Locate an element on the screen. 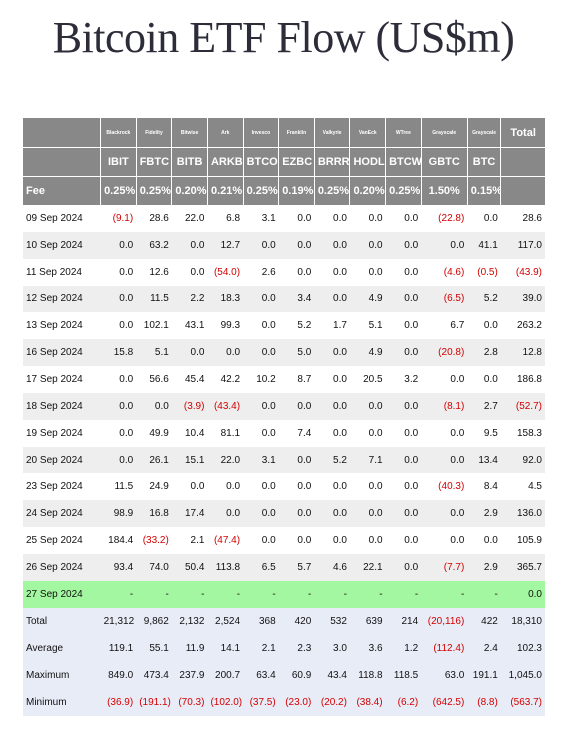  summary-cell: 60.9 is located at coordinates (296, 675).